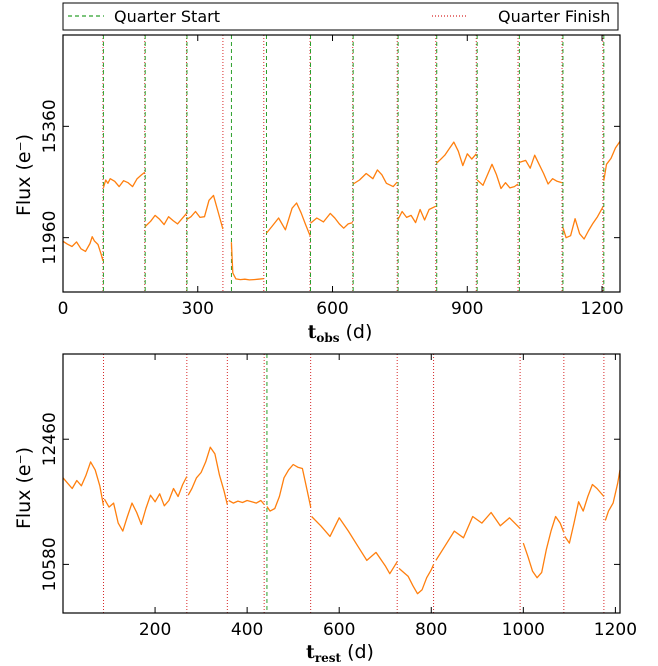 The height and width of the screenshot is (666, 658). Describe the element at coordinates (50, 238) in the screenshot. I see `top-ytick-label-0: 11960` at that location.